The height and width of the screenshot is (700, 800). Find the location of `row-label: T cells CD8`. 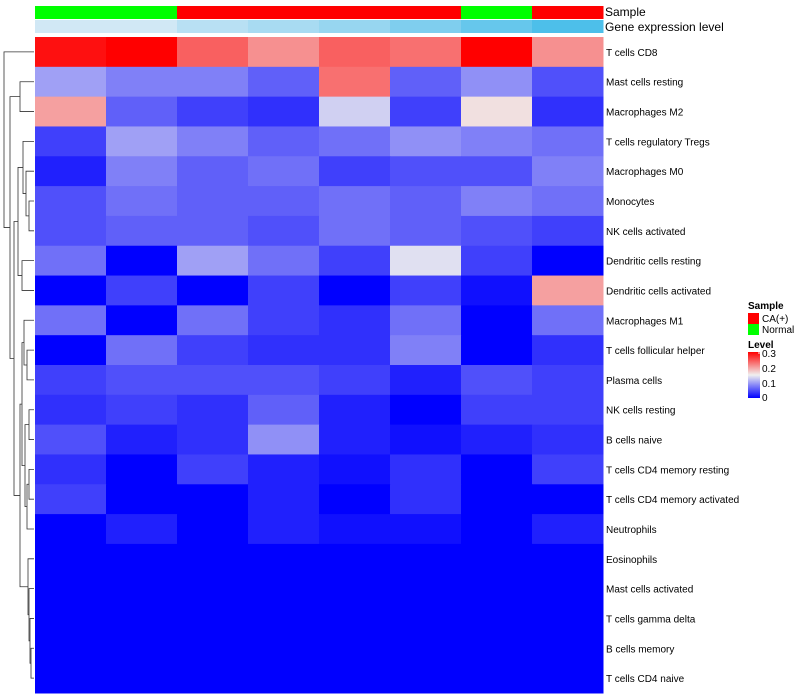

row-label: T cells CD8 is located at coordinates (632, 53).